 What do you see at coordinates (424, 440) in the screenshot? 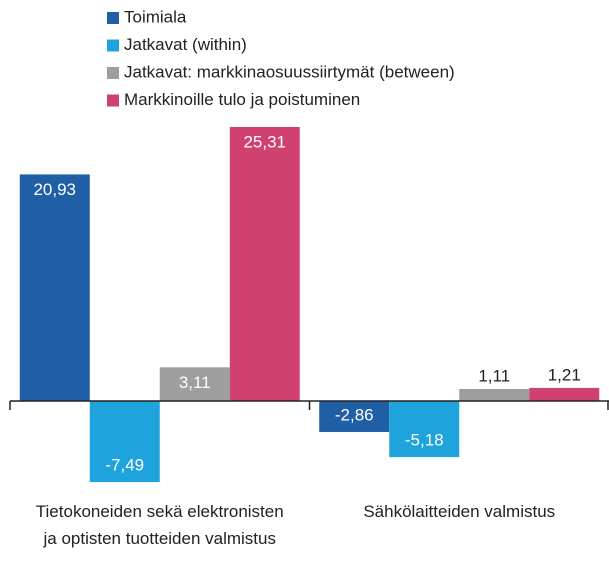
I see `data-label: -5,18` at bounding box center [424, 440].